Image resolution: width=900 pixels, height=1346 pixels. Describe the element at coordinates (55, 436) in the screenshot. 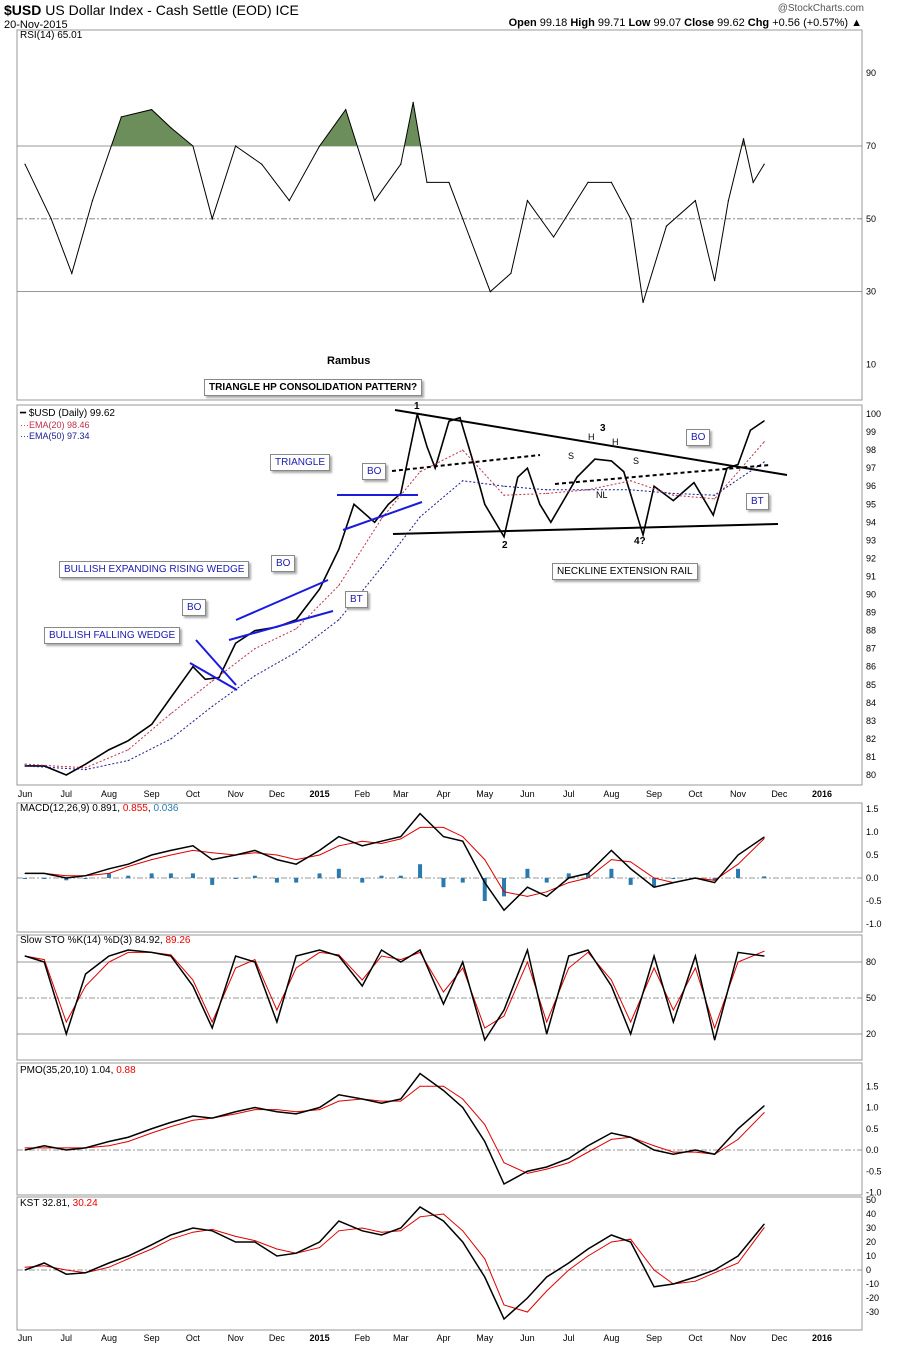

I see `price-legend-ema50: ···EMA(50) 97.34` at that location.